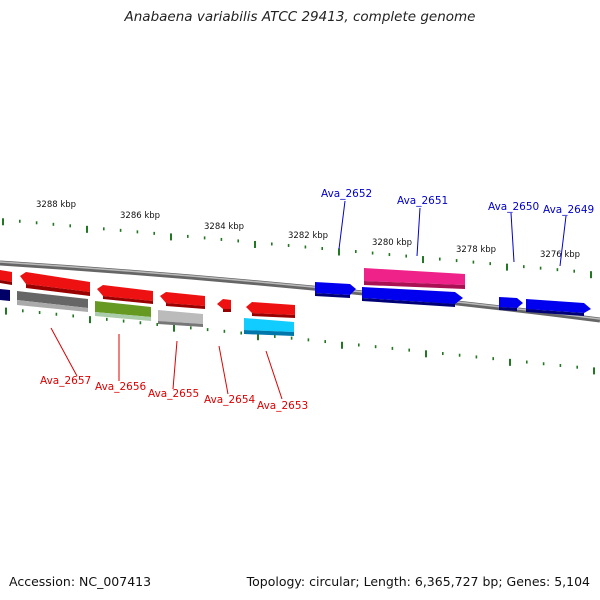  Describe the element at coordinates (412, 297) in the screenshot. I see `gene-arrow-ava-2651-lower` at that location.